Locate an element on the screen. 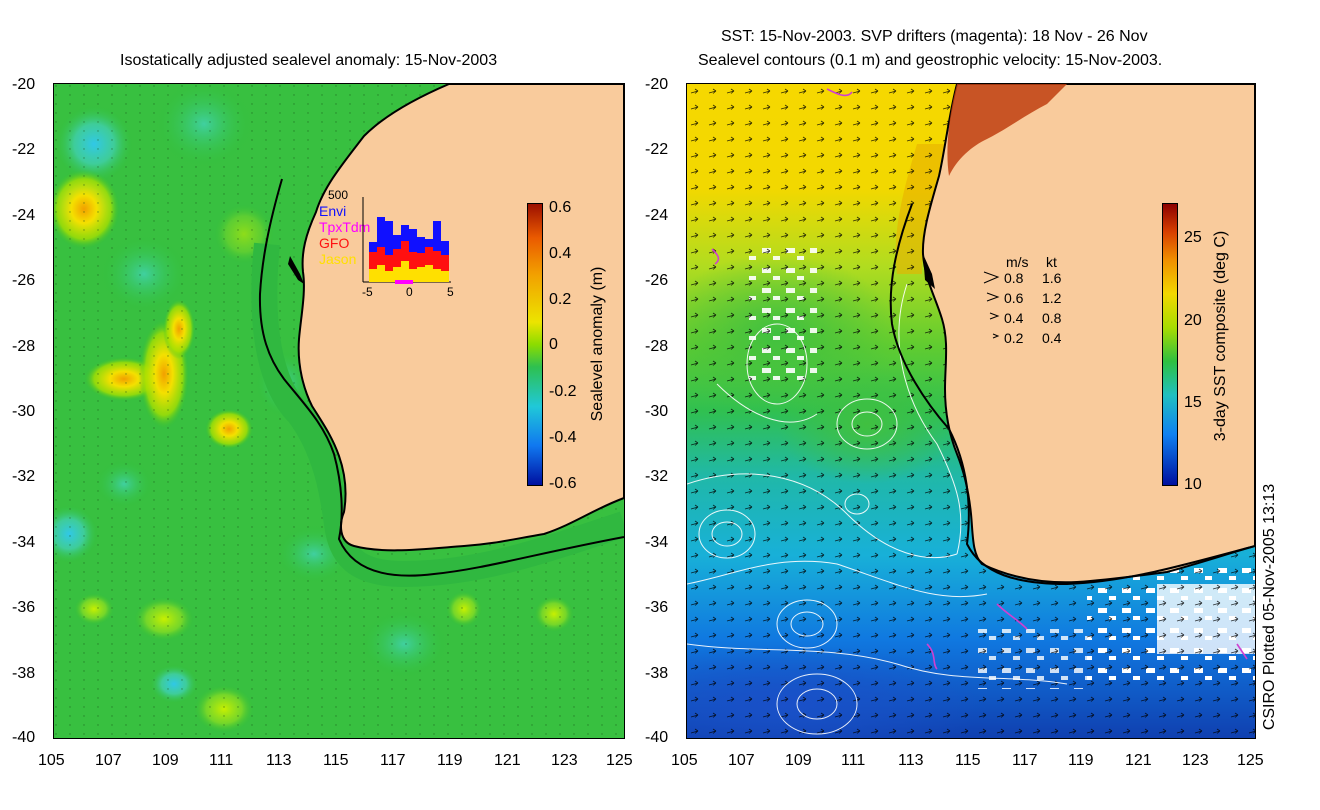 The width and height of the screenshot is (1320, 810). right-xtick: 113 is located at coordinates (911, 760).